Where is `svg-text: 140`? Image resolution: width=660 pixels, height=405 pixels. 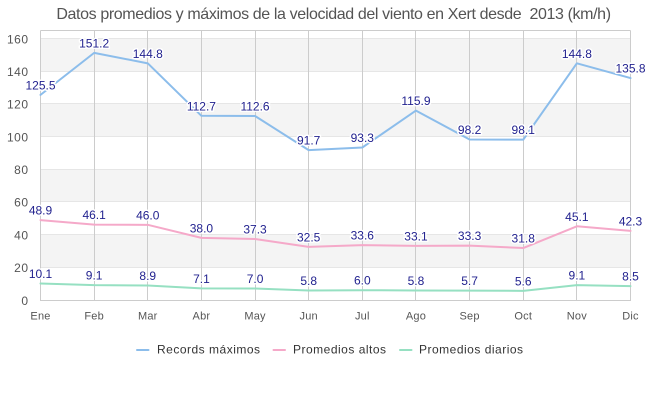 svg-text: 140 is located at coordinates (18, 72).